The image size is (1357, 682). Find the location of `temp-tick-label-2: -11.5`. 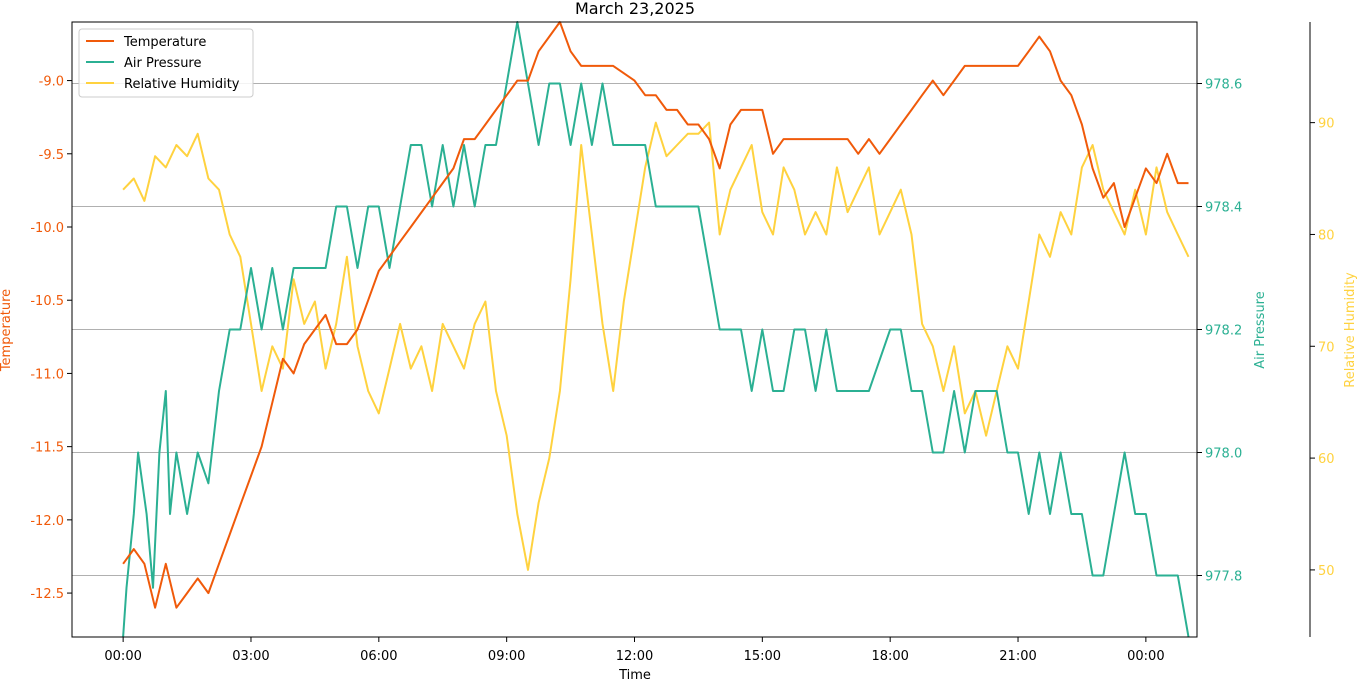

temp-tick-label-2: -11.5 is located at coordinates (47, 448).